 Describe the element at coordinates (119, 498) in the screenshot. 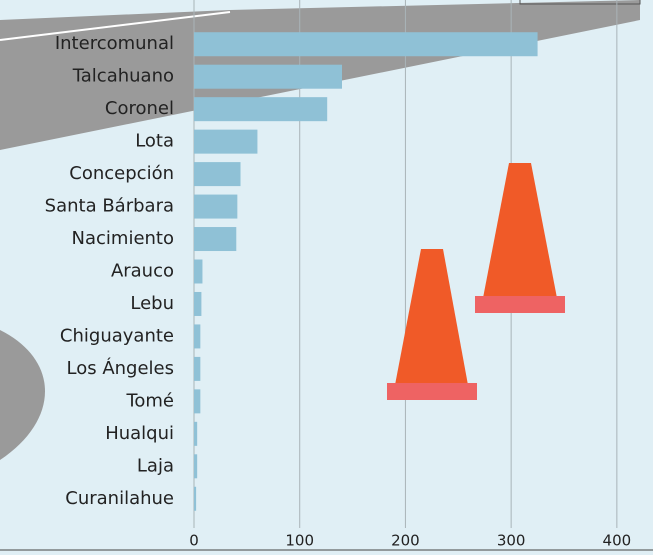

I see `y-tick-label: Curanilahue` at that location.